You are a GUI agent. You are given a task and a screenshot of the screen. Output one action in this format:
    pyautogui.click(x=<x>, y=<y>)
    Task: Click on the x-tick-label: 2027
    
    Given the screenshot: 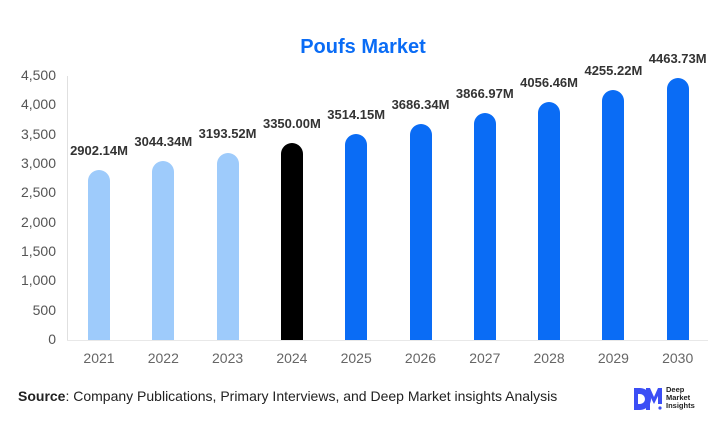 What is the action you would take?
    pyautogui.click(x=485, y=358)
    